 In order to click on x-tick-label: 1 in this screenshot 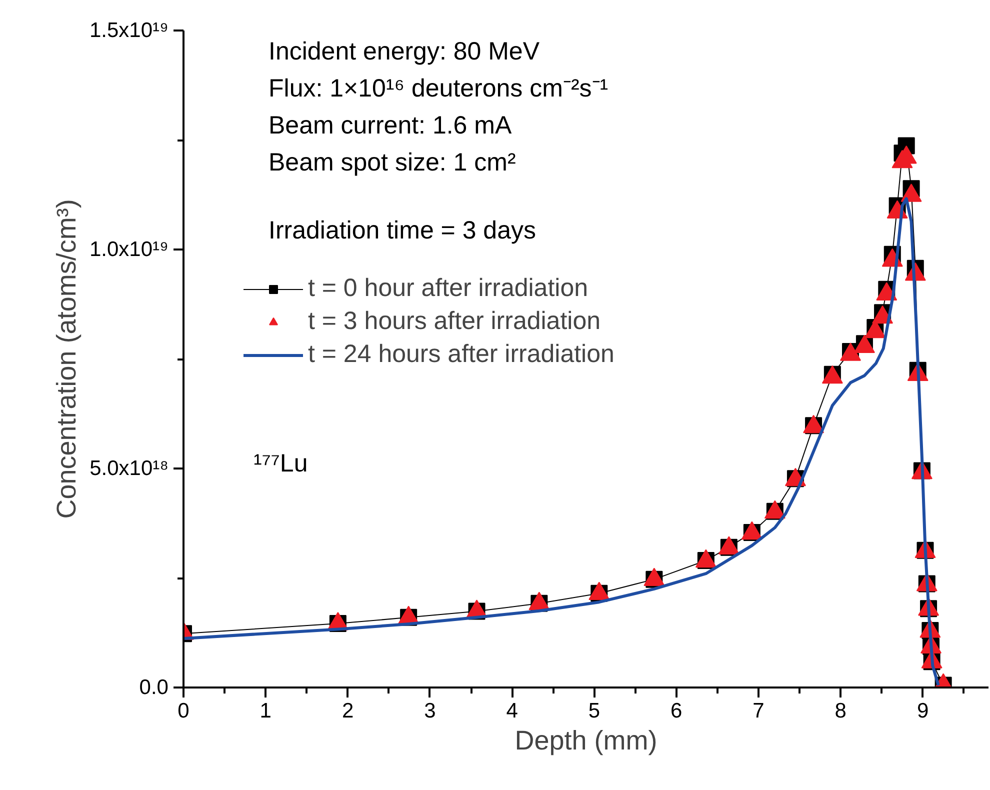, I will do `click(266, 711)`.